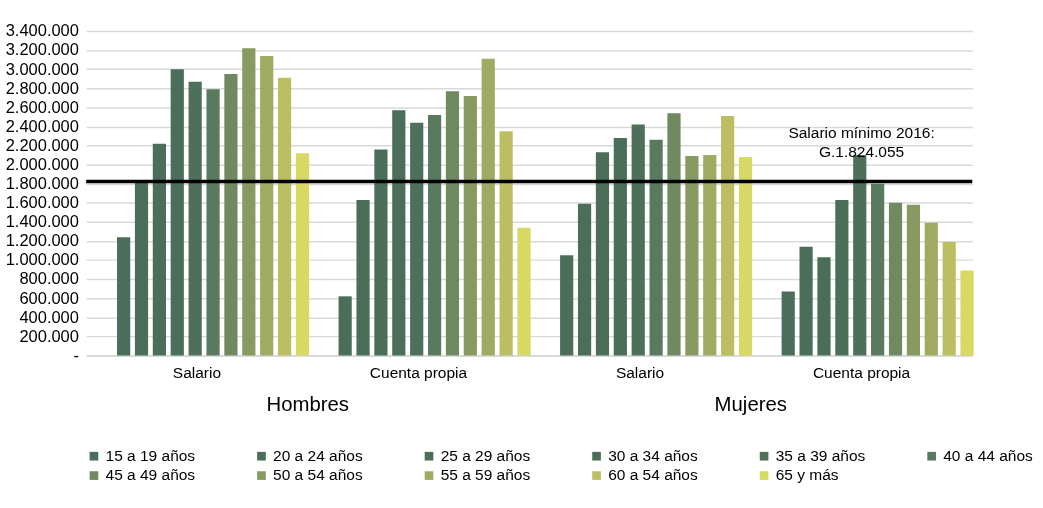 The width and height of the screenshot is (1043, 508). What do you see at coordinates (42, 144) in the screenshot?
I see `y-tick-label: 2.200.000` at bounding box center [42, 144].